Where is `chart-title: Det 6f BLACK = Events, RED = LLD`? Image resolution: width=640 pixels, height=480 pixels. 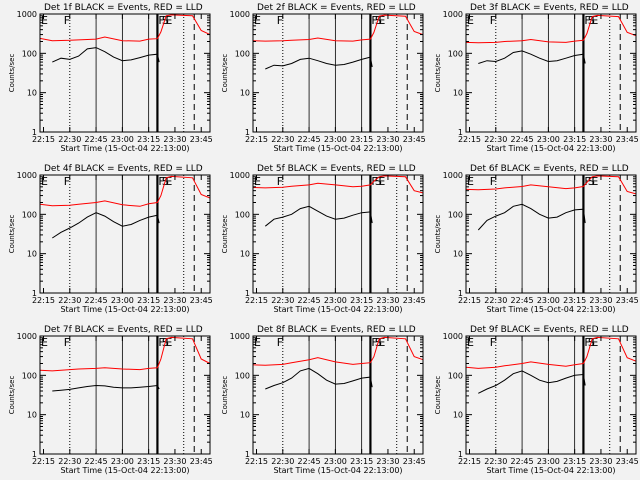 chart-title: Det 6f BLACK = Events, RED = LLD is located at coordinates (549, 169).